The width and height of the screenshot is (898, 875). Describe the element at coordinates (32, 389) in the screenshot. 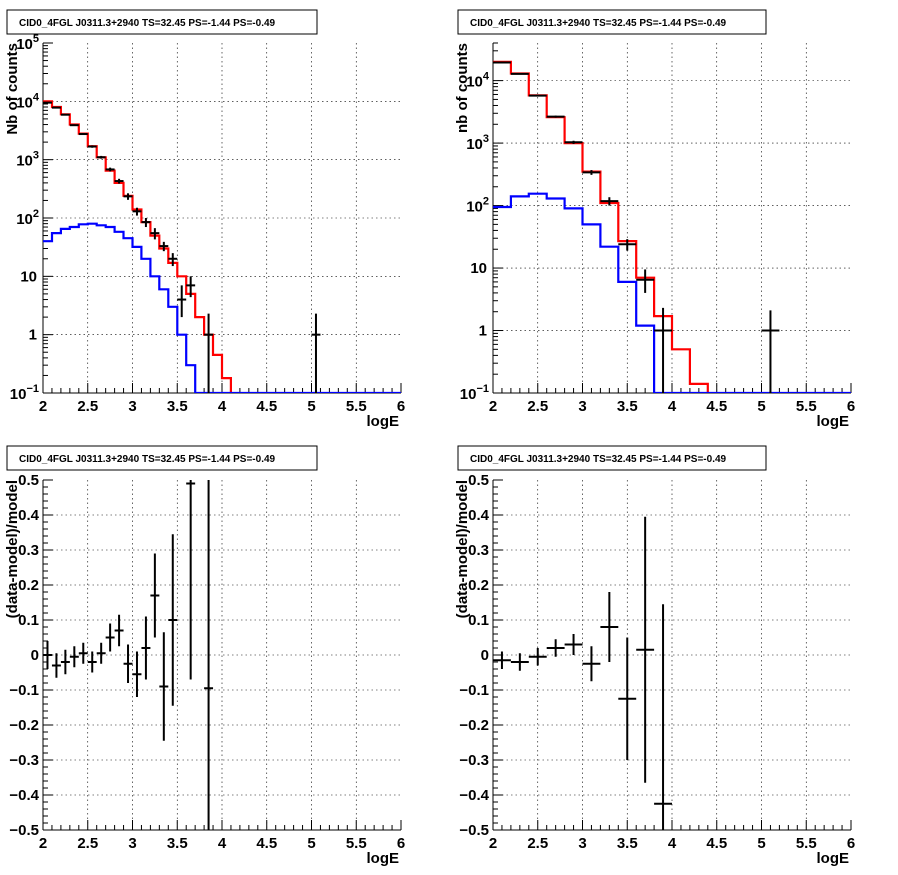

I see `y-tick-exponent: −1` at that location.